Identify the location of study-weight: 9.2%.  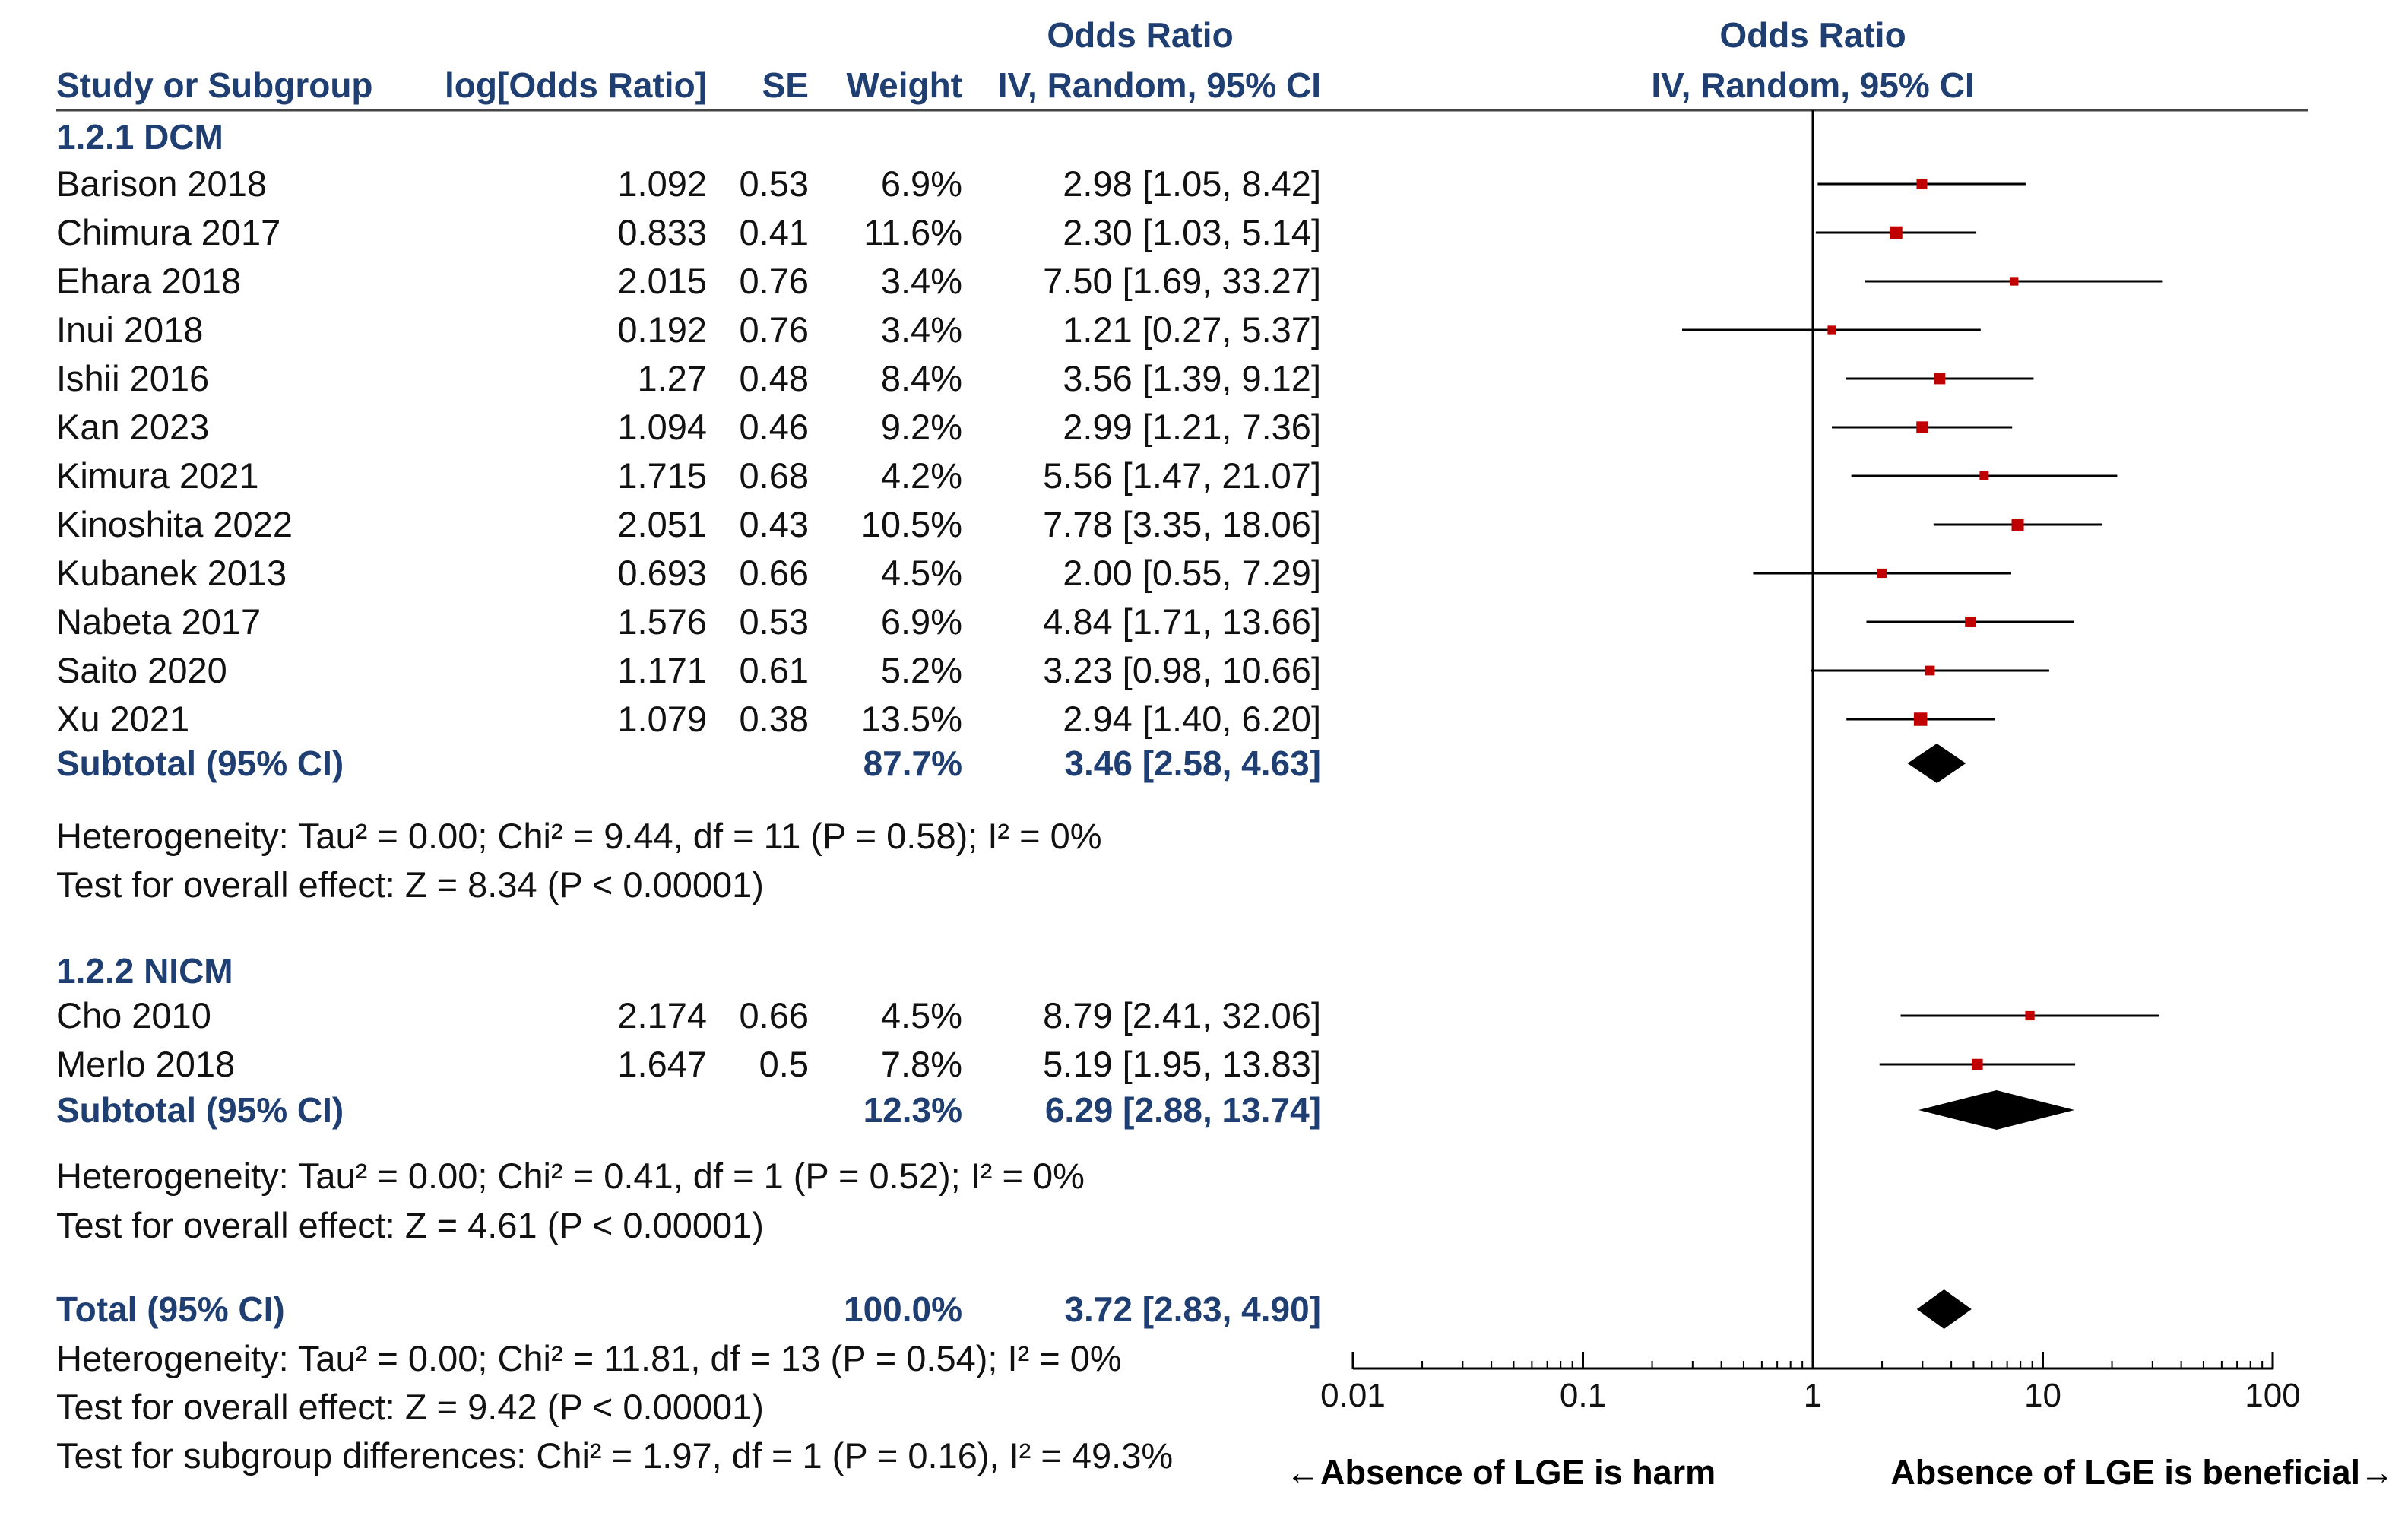
(921, 427).